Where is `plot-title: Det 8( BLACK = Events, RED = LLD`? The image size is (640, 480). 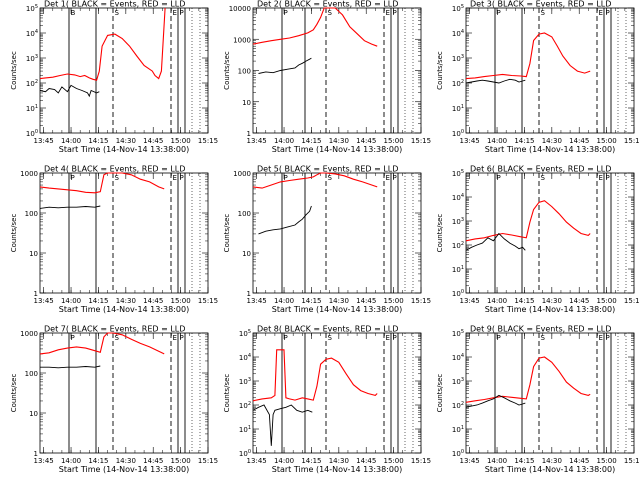
plot-title: Det 8( BLACK = Events, RED = LLD is located at coordinates (327, 329).